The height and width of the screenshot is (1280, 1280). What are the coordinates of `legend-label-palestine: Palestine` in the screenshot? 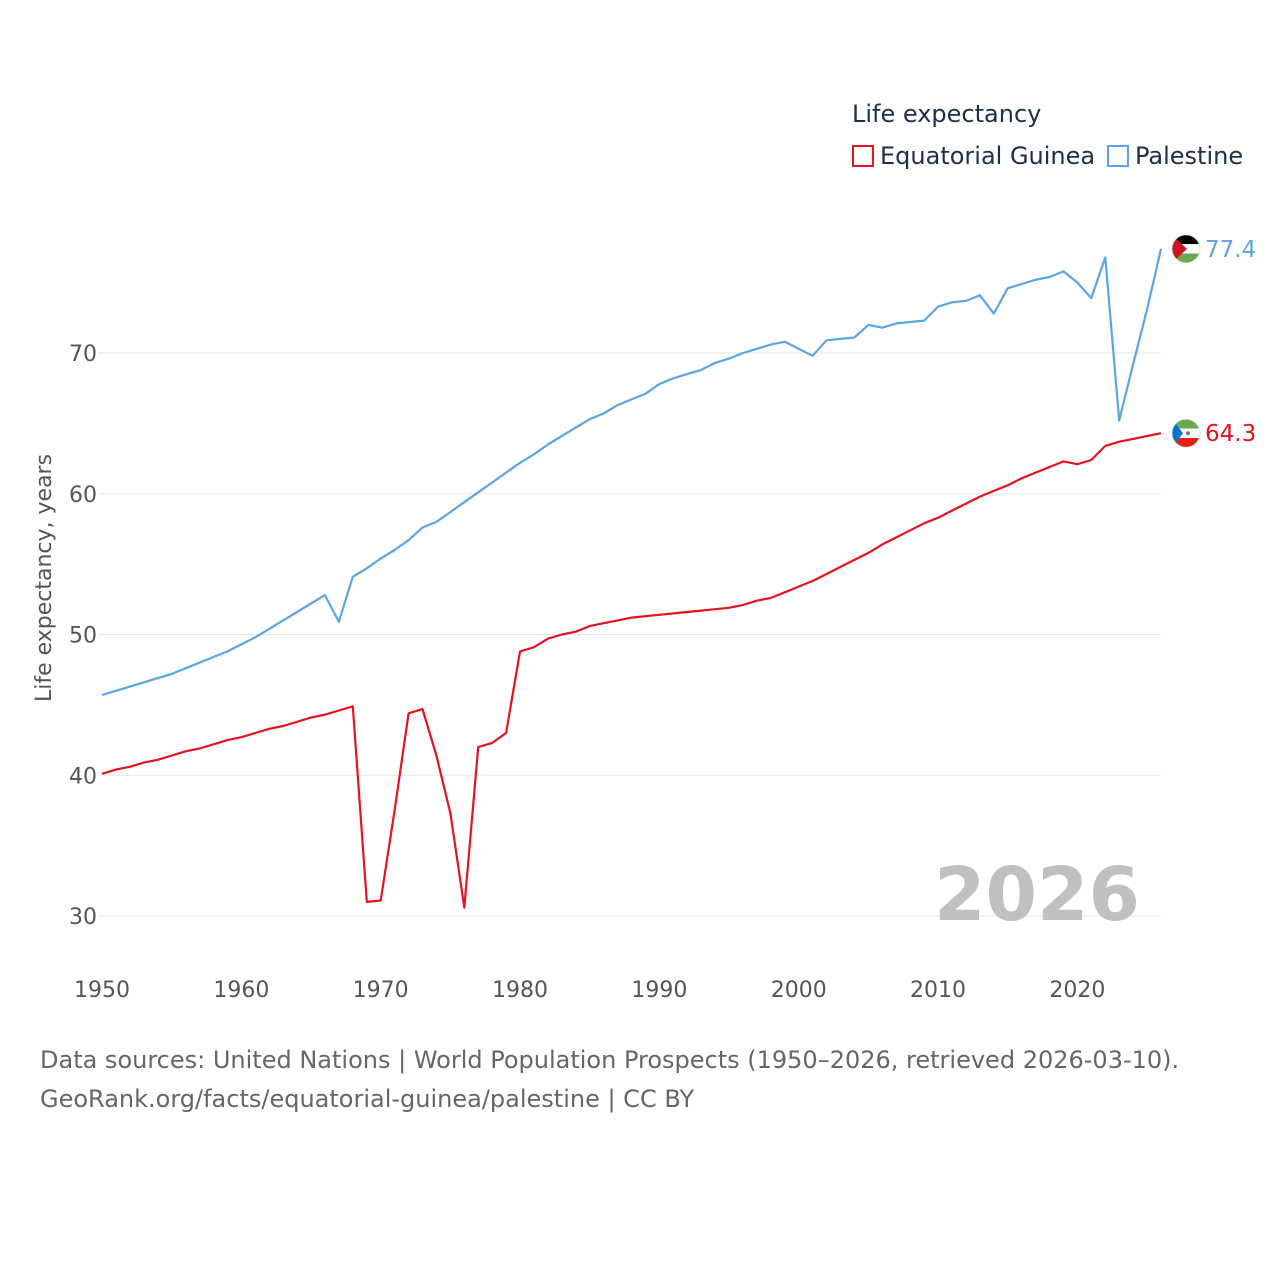 It's located at (1189, 156).